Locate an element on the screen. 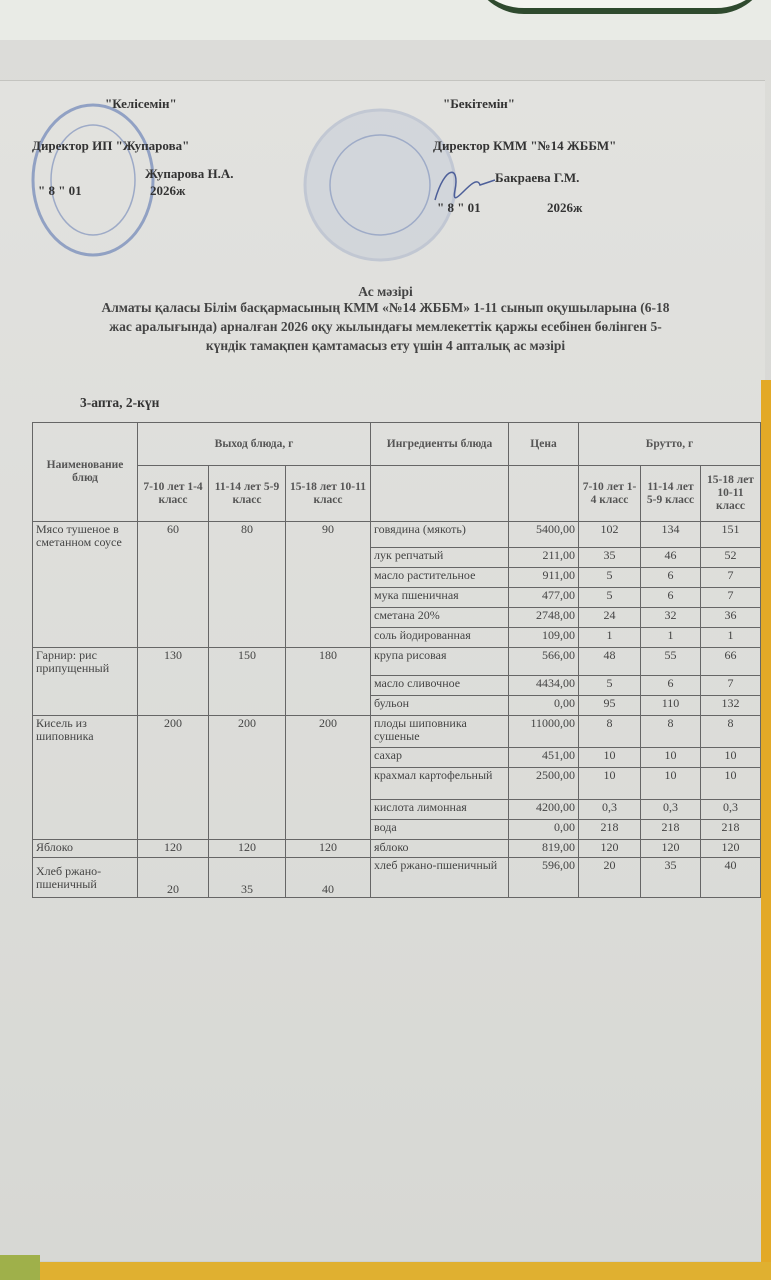 Image resolution: width=771 pixels, height=1280 pixels. ingredient-name: кислота лимонная is located at coordinates (439, 809).